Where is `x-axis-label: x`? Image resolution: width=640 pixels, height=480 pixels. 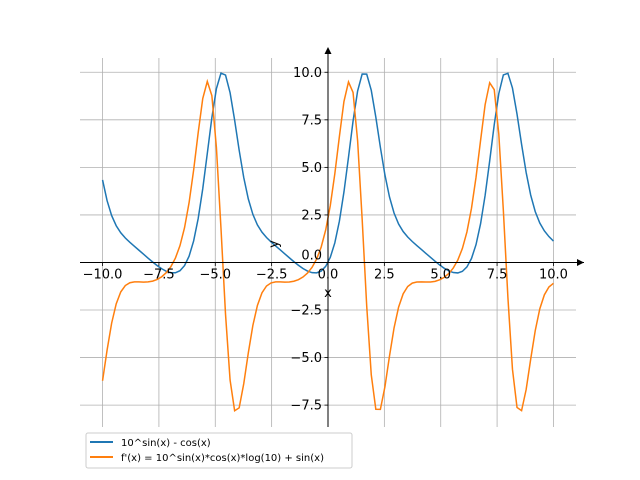
x-axis-label: x is located at coordinates (328, 293).